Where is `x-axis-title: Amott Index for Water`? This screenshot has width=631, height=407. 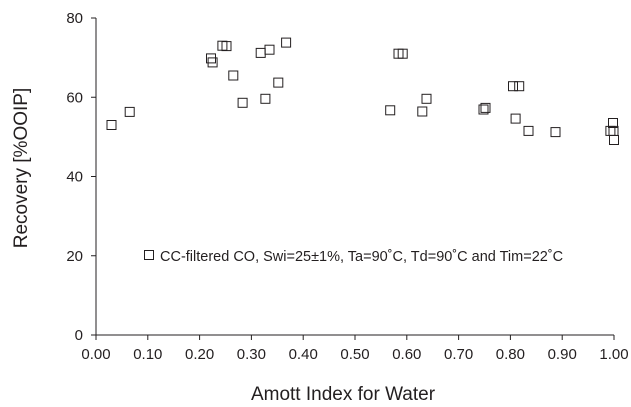
x-axis-title: Amott Index for Water is located at coordinates (343, 394).